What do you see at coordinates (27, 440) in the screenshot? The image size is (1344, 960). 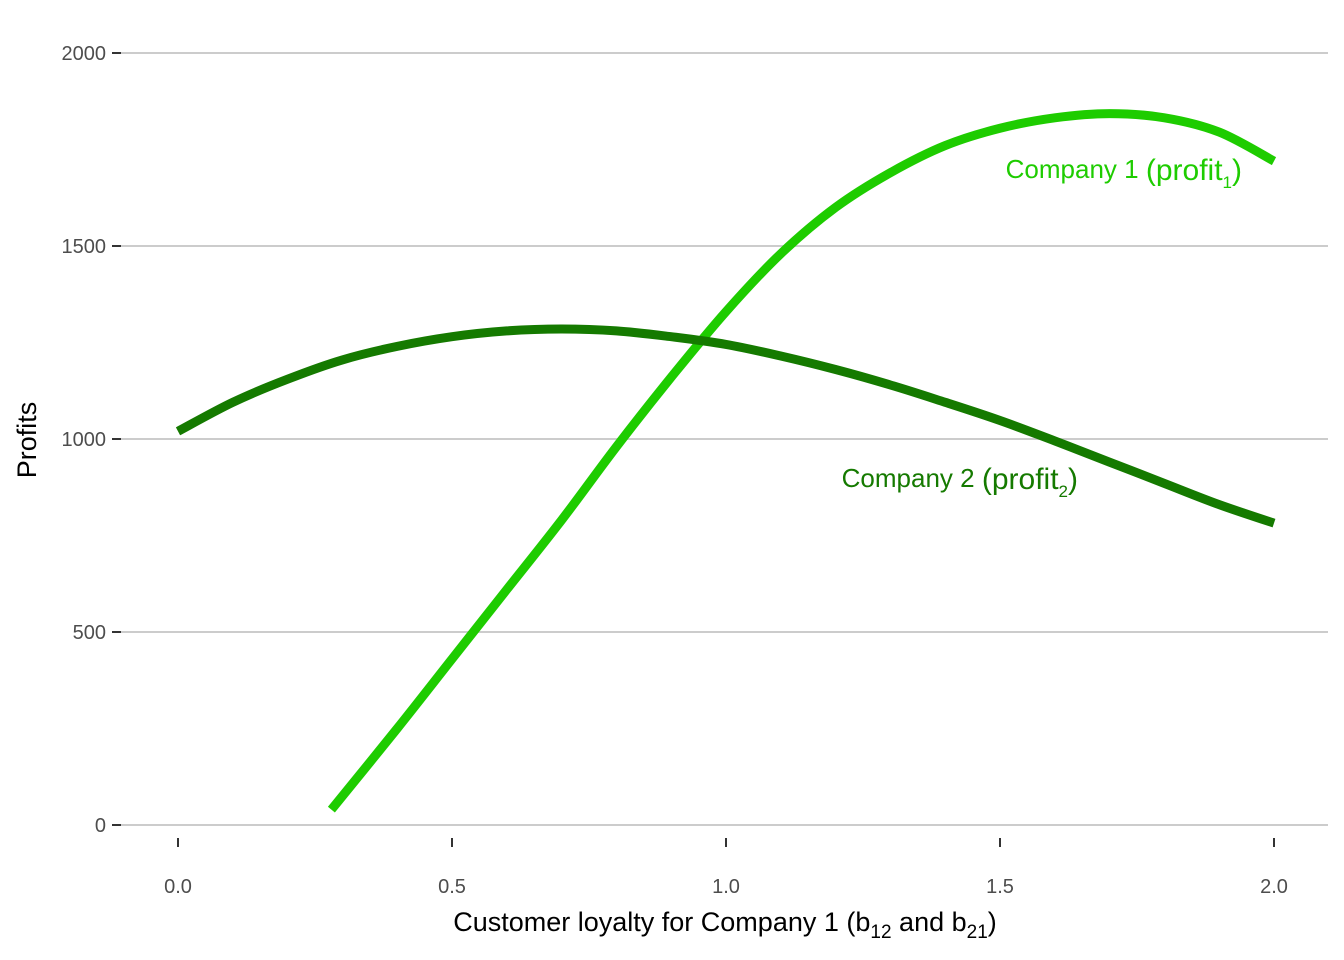 I see `y-axis-title: Profits` at bounding box center [27, 440].